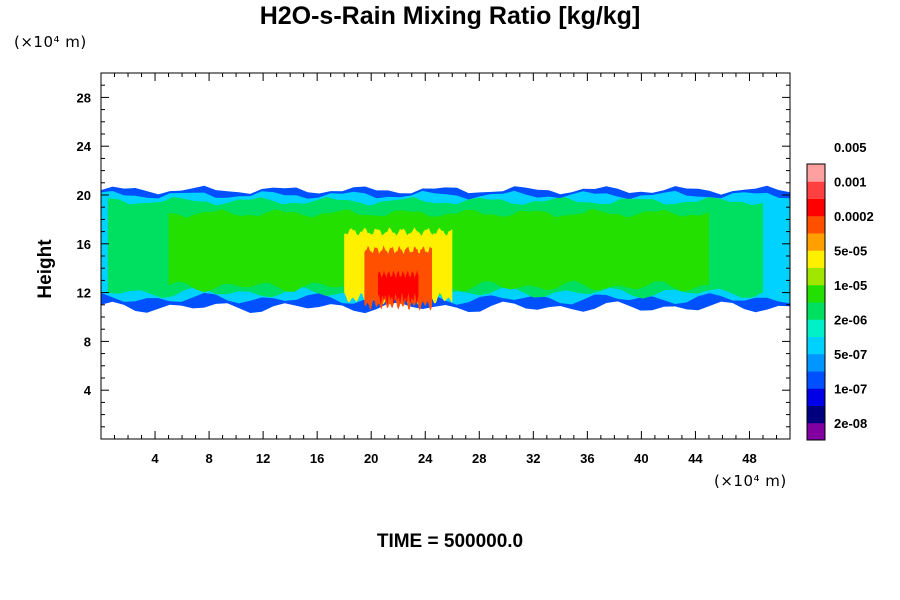 This screenshot has height=600, width=900. What do you see at coordinates (641, 458) in the screenshot?
I see `x-tick-label: 40` at bounding box center [641, 458].